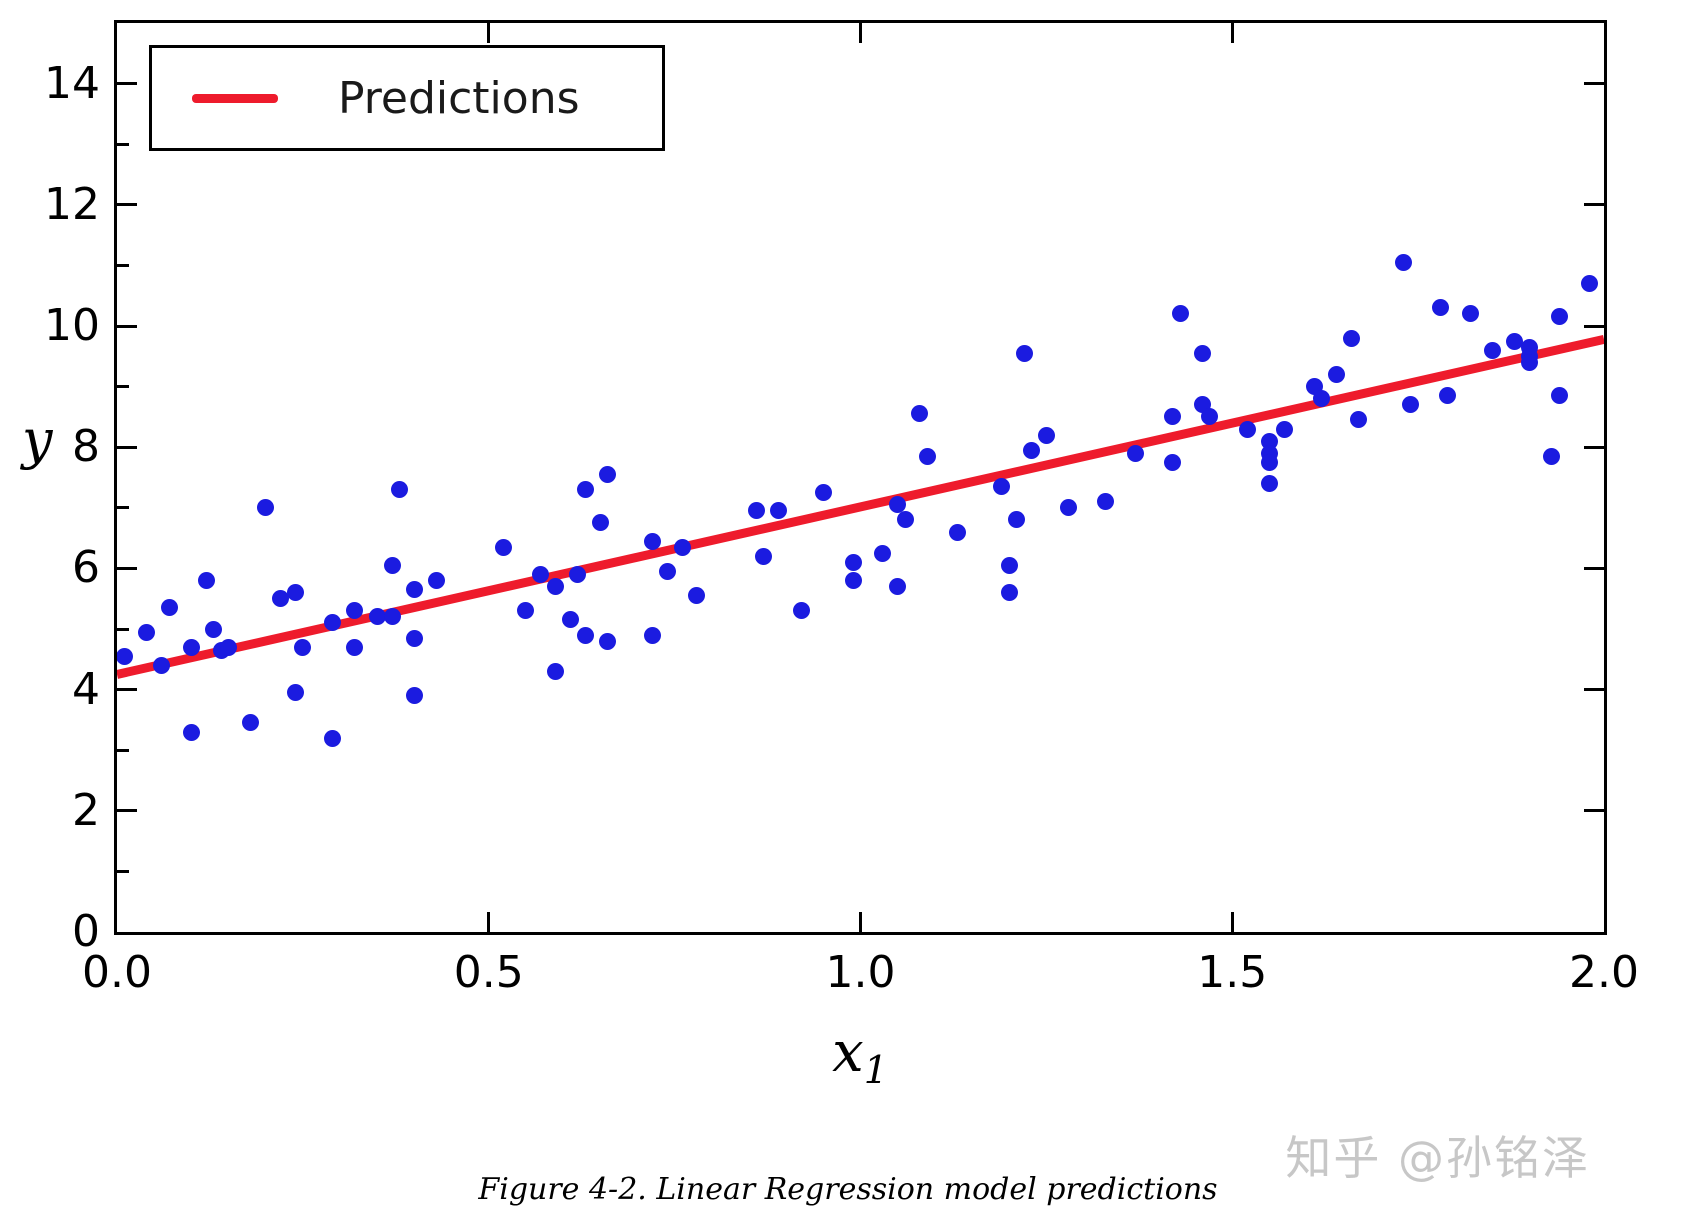 The height and width of the screenshot is (1218, 1696). I want to click on x-tick-label: 1.5, so click(1232, 972).